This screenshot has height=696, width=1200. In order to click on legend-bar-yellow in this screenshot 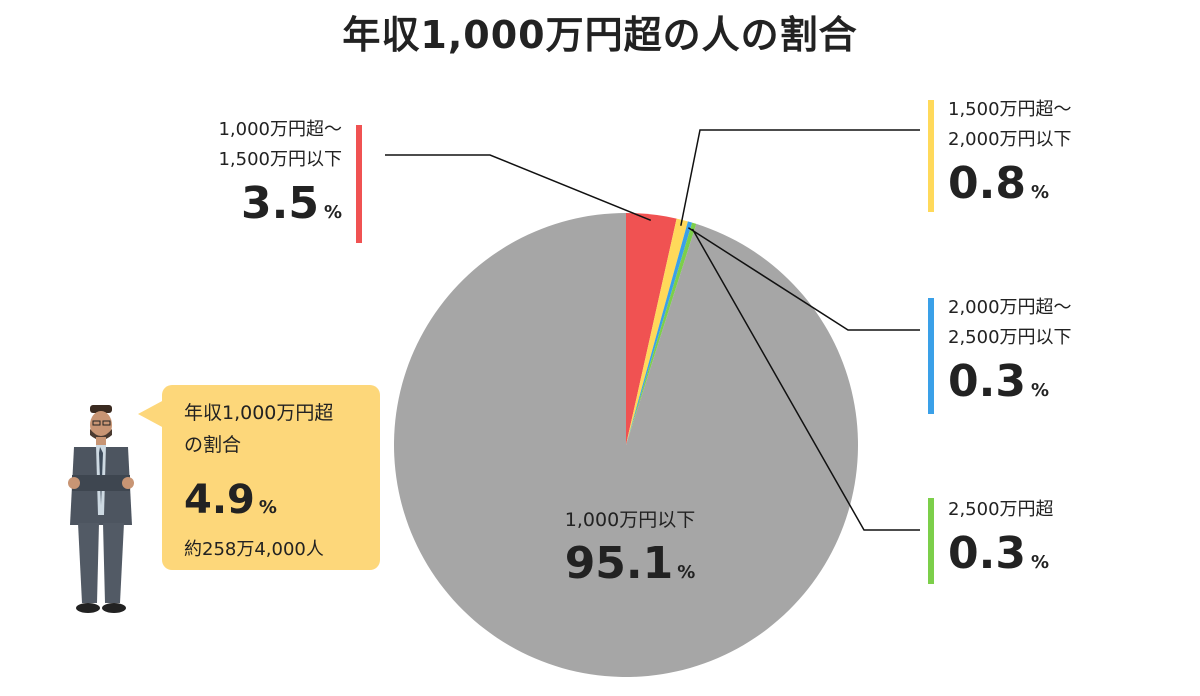, I will do `click(931, 156)`.